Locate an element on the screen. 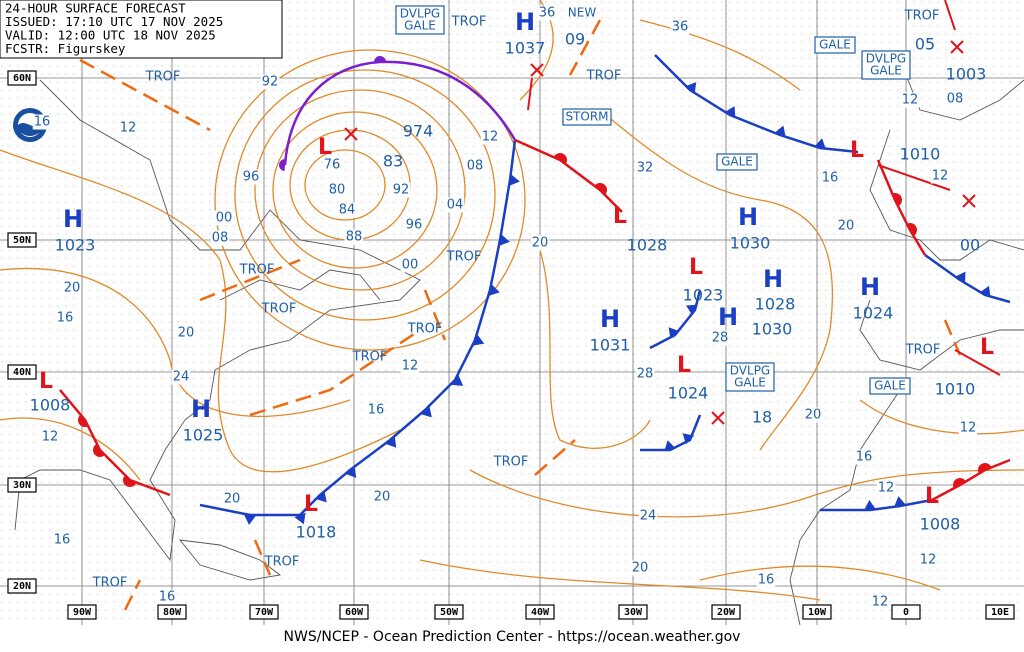 The height and width of the screenshot is (652, 1024). isobar-label: 92 is located at coordinates (401, 190).